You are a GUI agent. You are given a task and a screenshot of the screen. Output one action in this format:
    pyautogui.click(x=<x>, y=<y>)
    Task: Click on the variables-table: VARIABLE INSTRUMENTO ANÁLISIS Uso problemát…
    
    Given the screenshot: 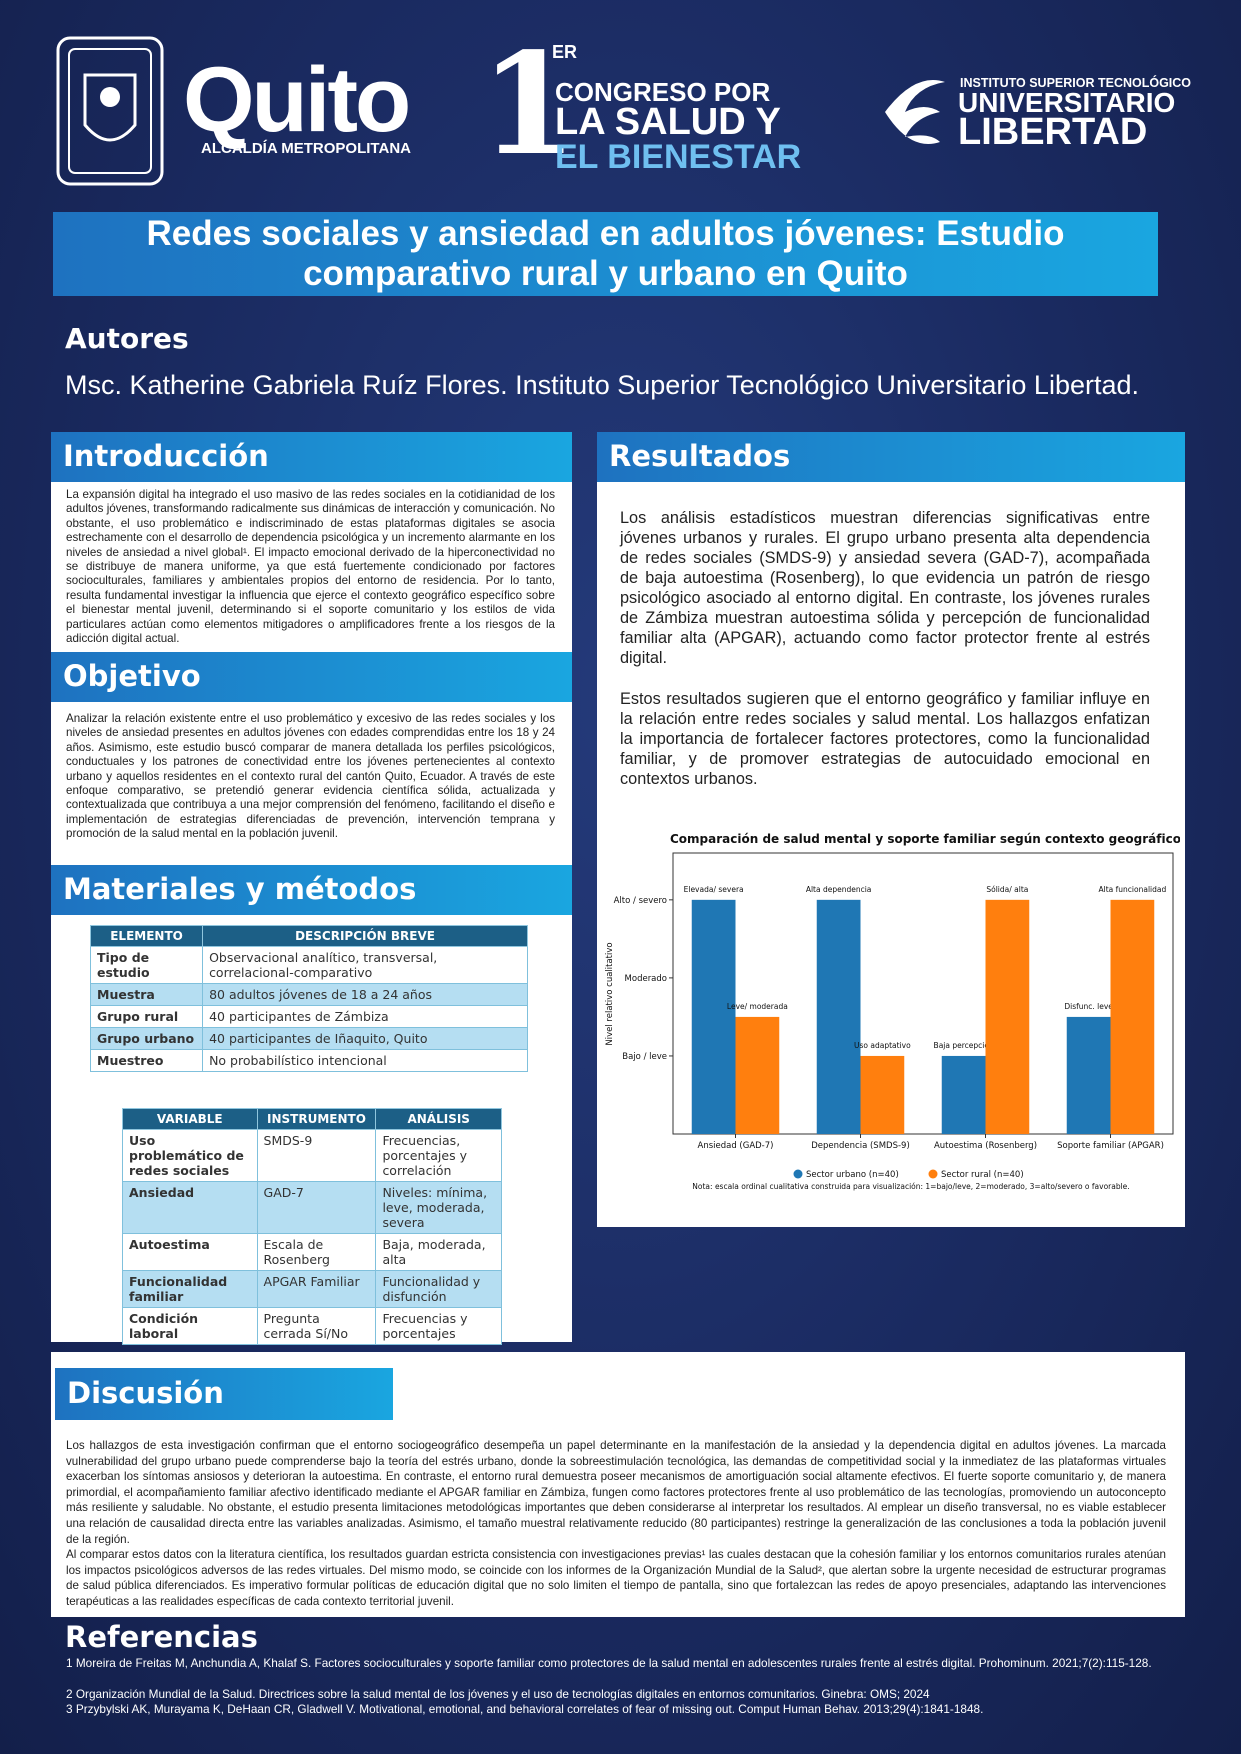 What is the action you would take?
    pyautogui.click(x=312, y=1226)
    